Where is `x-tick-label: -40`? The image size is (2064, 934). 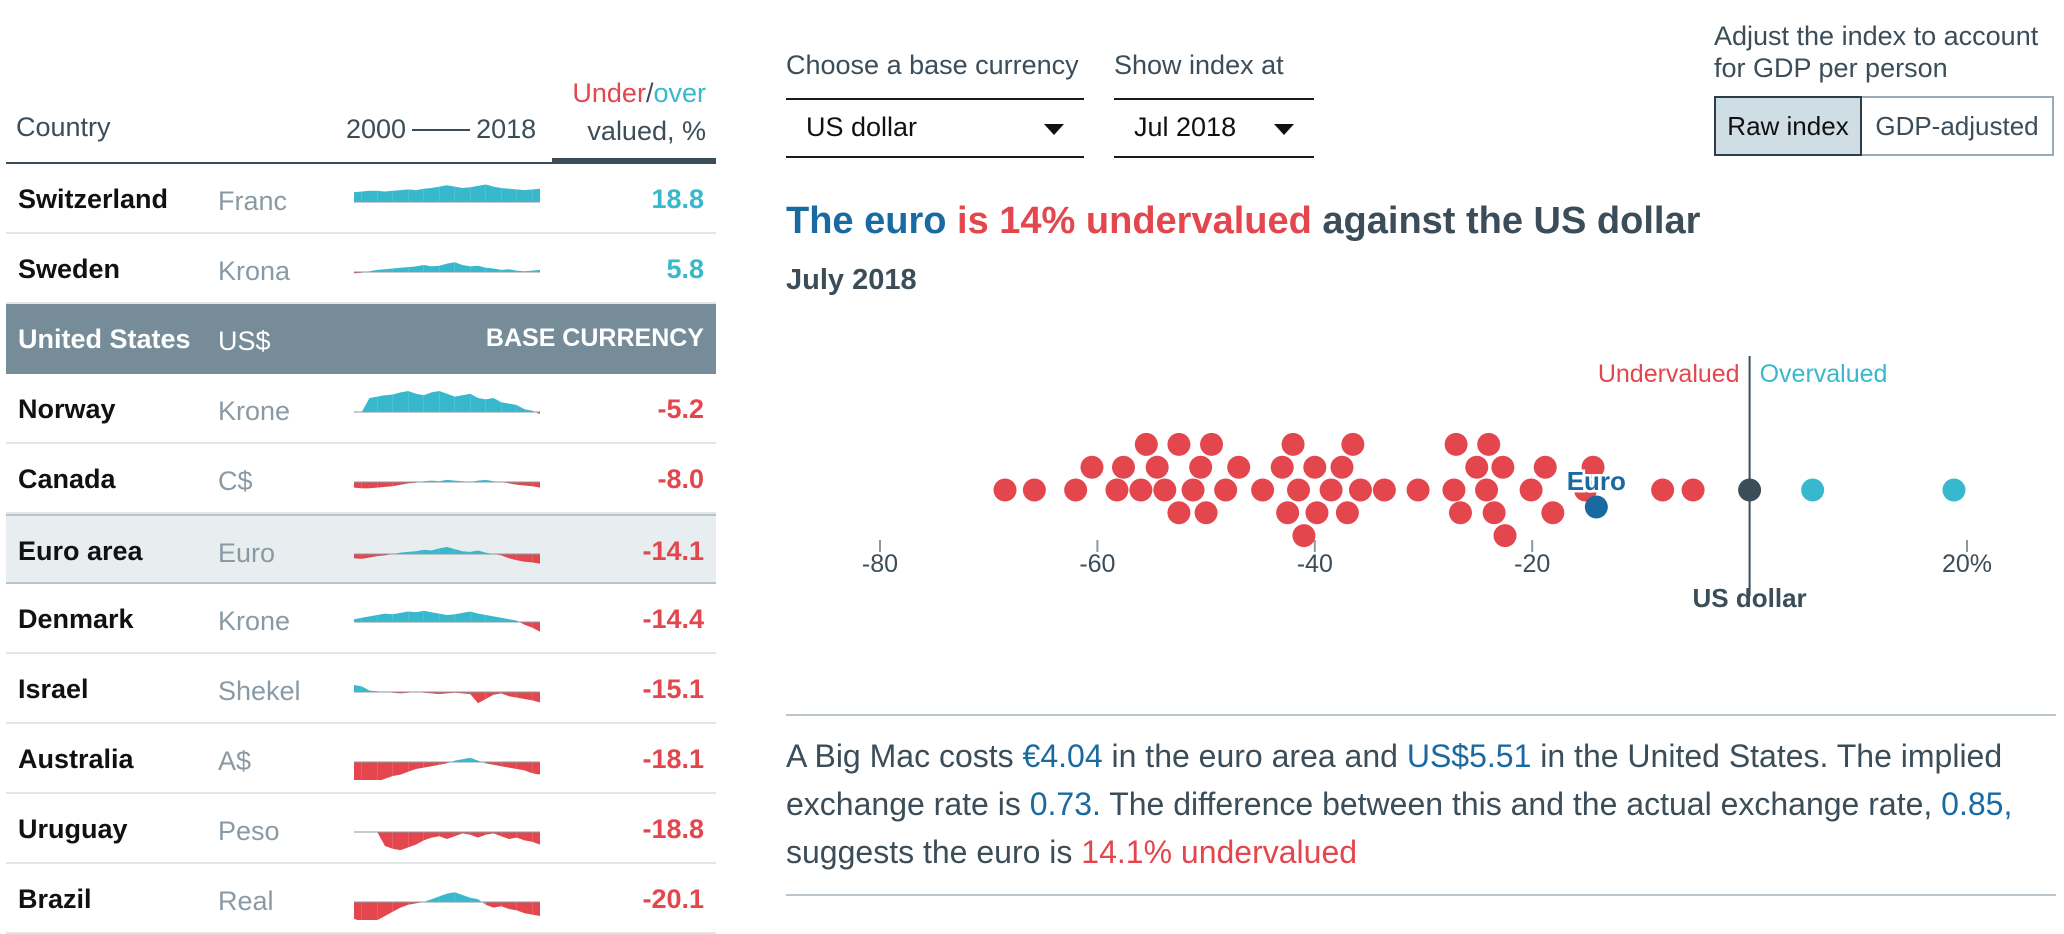 x-tick-label: -40 is located at coordinates (1315, 564).